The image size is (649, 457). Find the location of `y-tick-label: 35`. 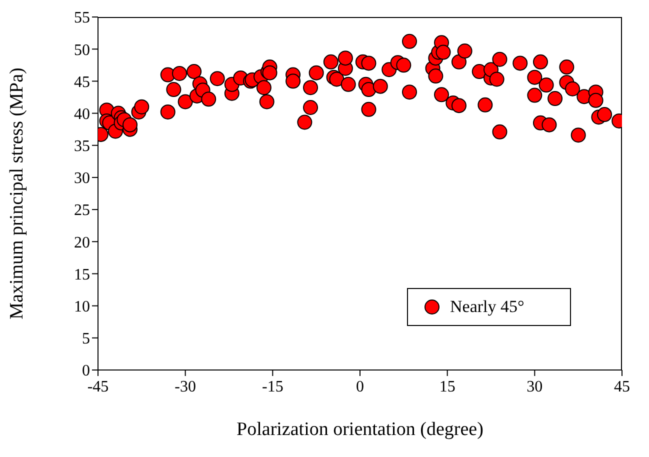

y-tick-label: 35 is located at coordinates (82, 147).